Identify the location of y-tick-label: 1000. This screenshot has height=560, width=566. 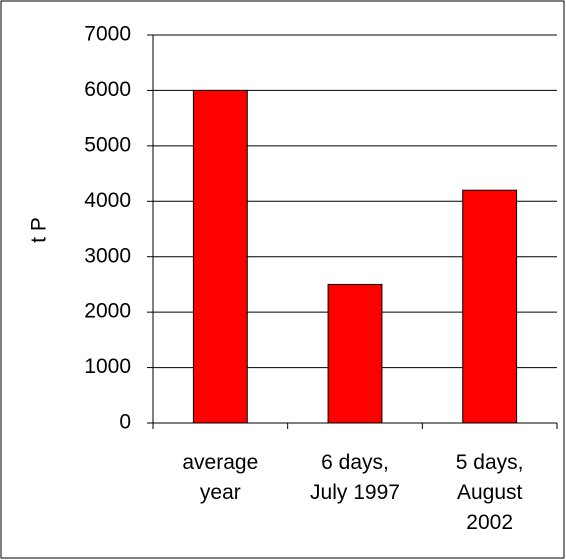
(107, 366).